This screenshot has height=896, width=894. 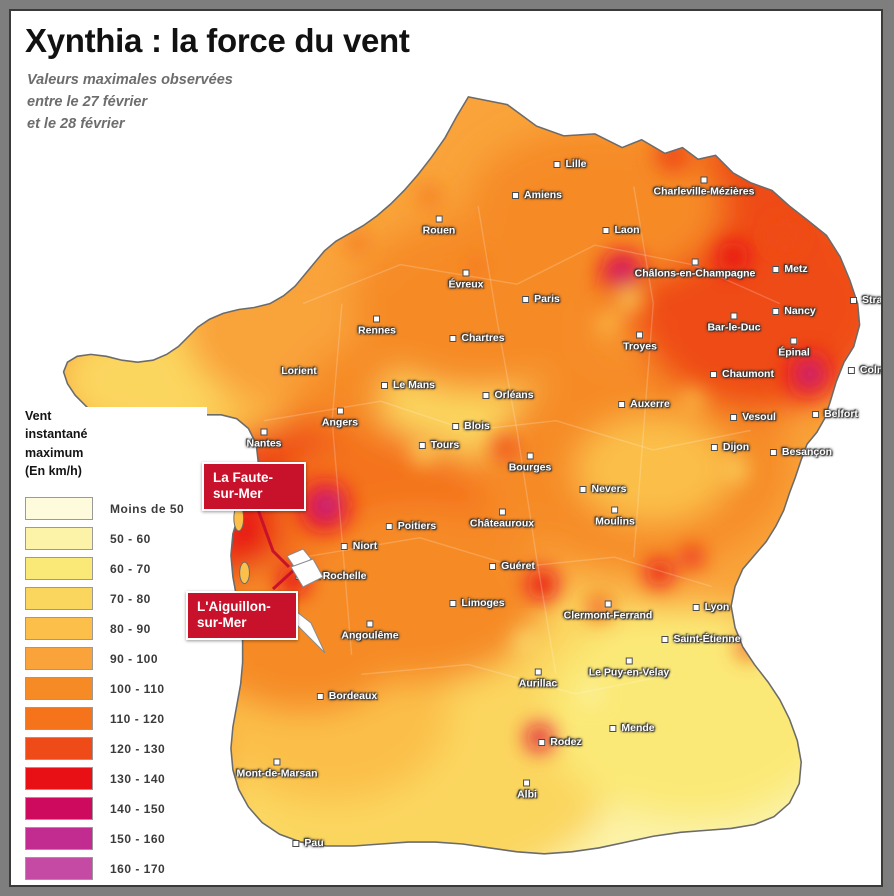 I want to click on legend-label: 160 - 170, so click(x=138, y=868).